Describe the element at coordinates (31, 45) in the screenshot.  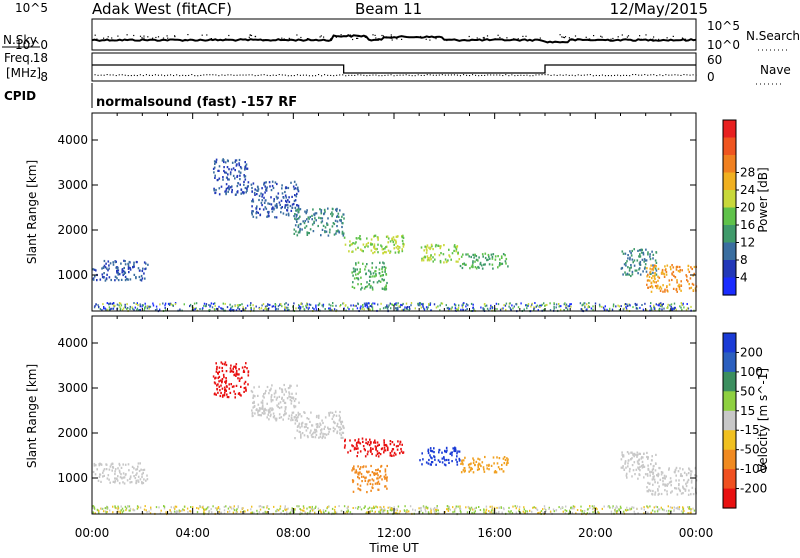
I see `nsky-tick-bottom-text: 10^0` at that location.